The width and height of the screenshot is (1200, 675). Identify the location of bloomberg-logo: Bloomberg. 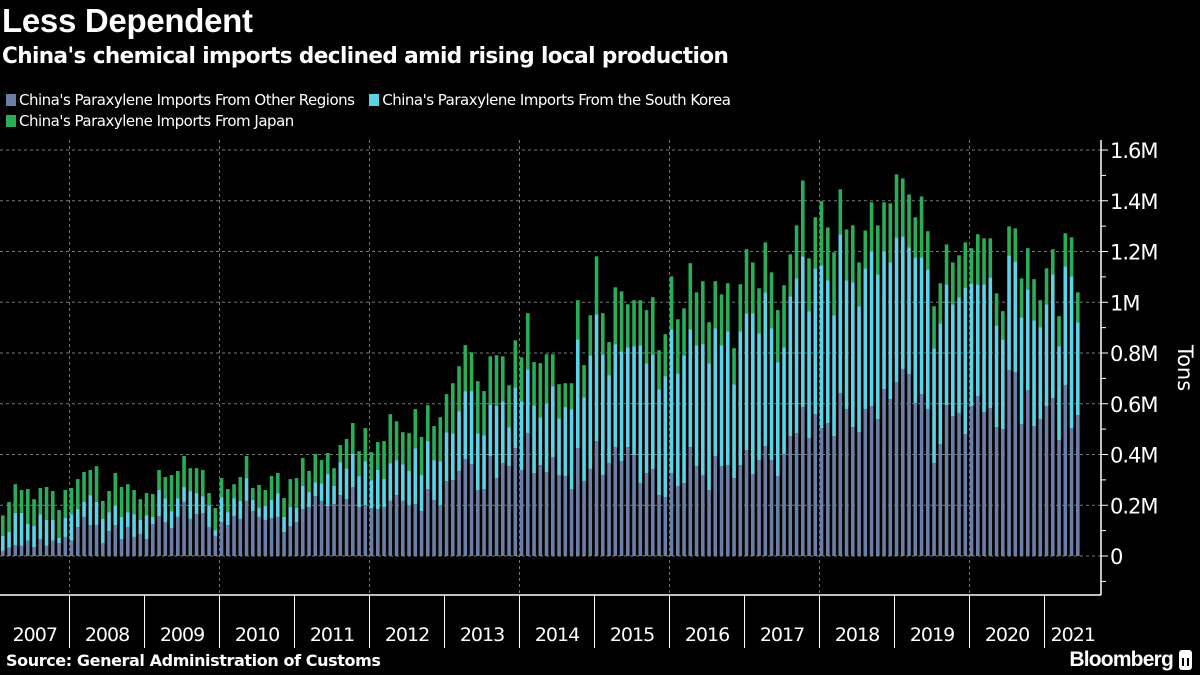
(1130, 660).